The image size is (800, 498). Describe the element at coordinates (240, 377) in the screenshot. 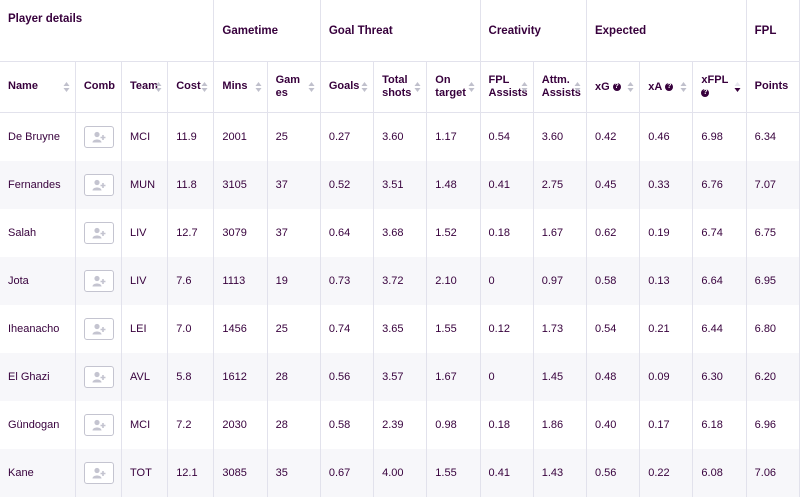

I see `cell-mins: 1612` at that location.